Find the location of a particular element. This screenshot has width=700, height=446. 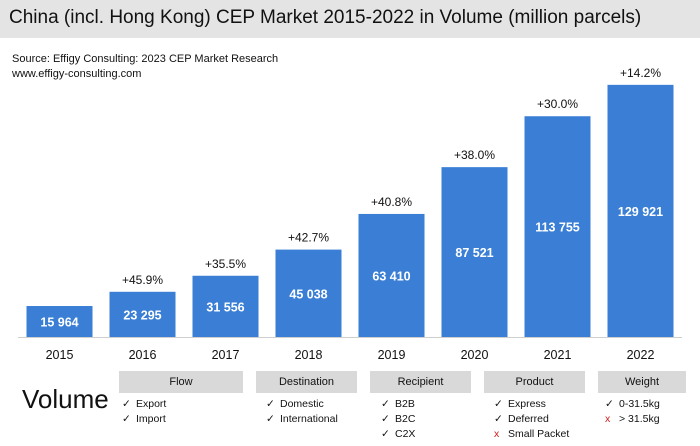

destination-items: ✓ Domestic ✓ International is located at coordinates (302, 412).